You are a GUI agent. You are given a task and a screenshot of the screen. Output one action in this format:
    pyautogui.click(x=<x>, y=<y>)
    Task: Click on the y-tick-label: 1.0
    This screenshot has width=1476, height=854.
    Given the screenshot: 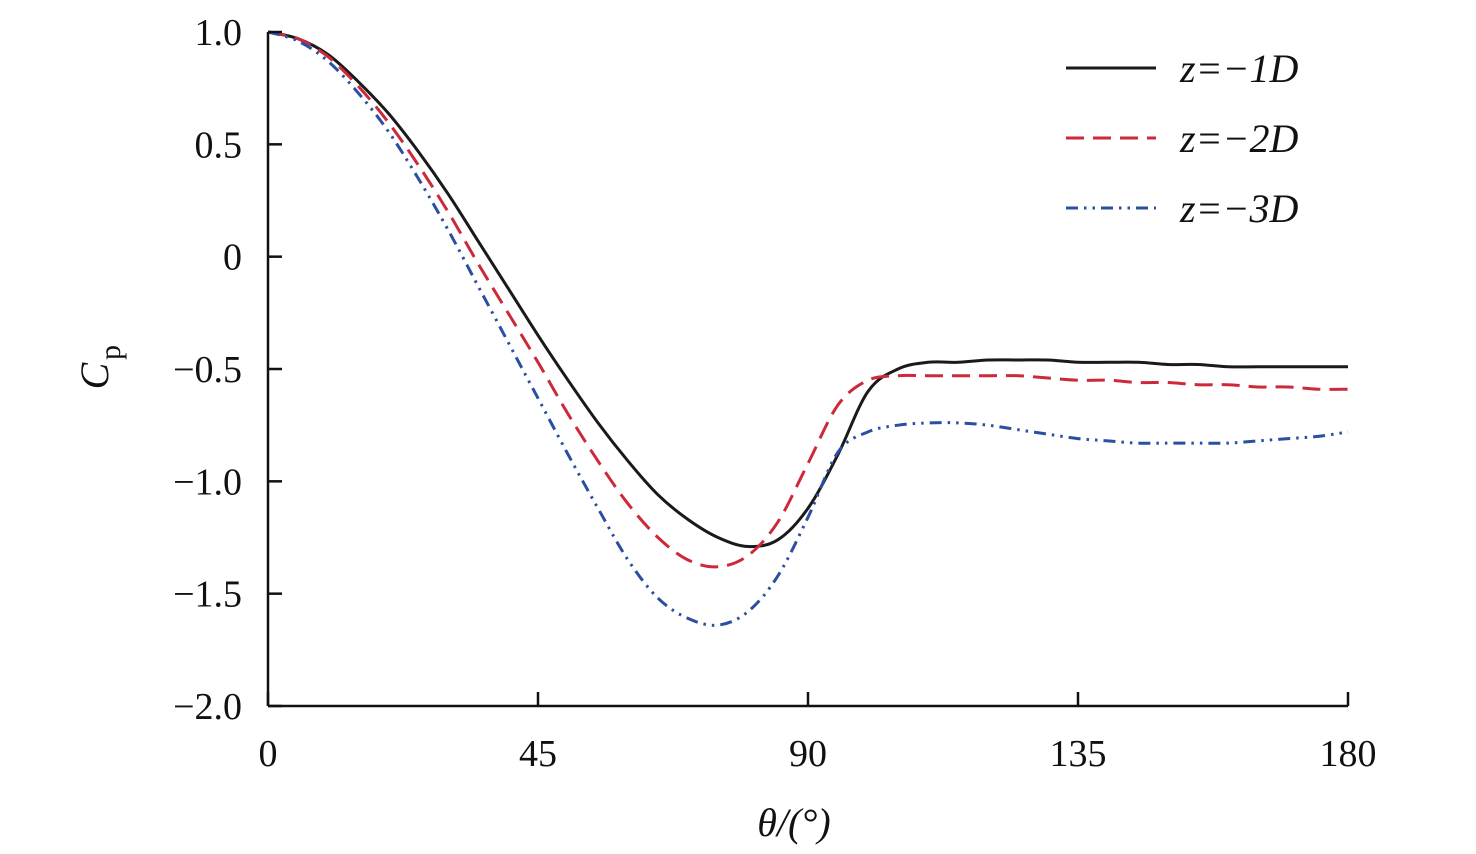 What is the action you would take?
    pyautogui.click(x=219, y=33)
    